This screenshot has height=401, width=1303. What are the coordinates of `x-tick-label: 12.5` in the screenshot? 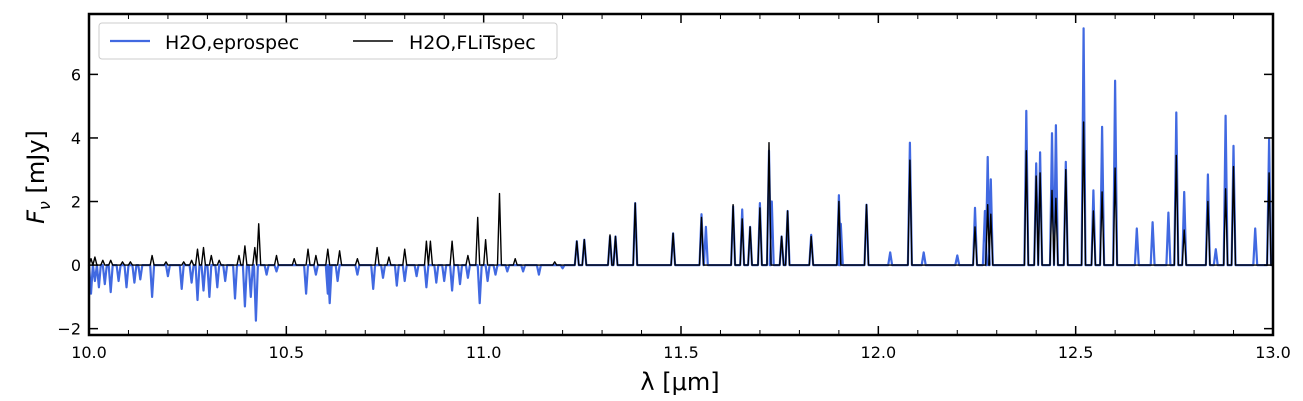 It's located at (1076, 352).